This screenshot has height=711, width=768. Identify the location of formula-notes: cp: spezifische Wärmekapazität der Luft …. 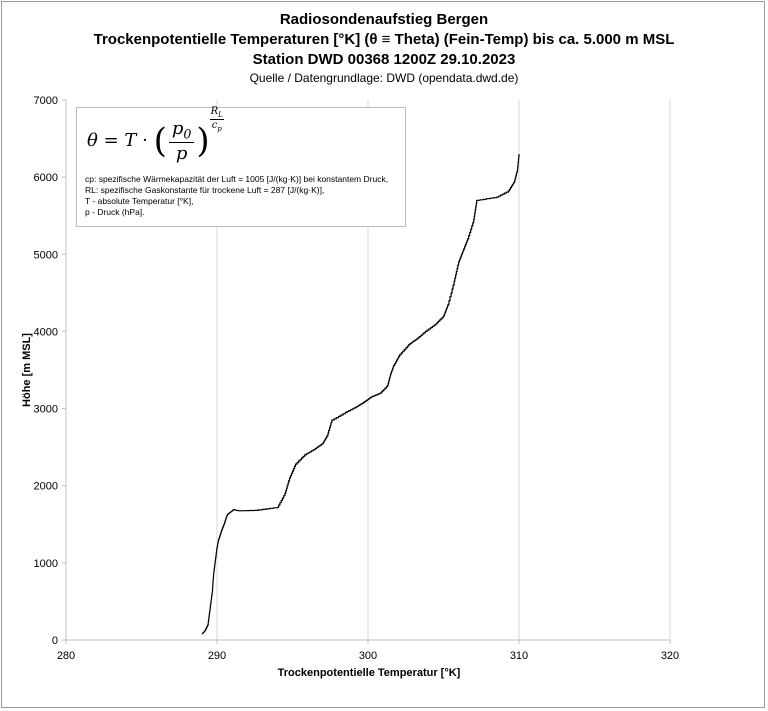
(236, 196).